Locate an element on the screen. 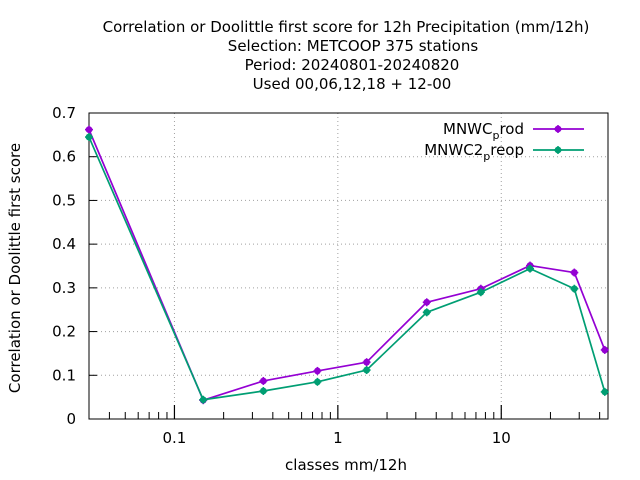  y-tick-label: 0.2 is located at coordinates (64, 332).